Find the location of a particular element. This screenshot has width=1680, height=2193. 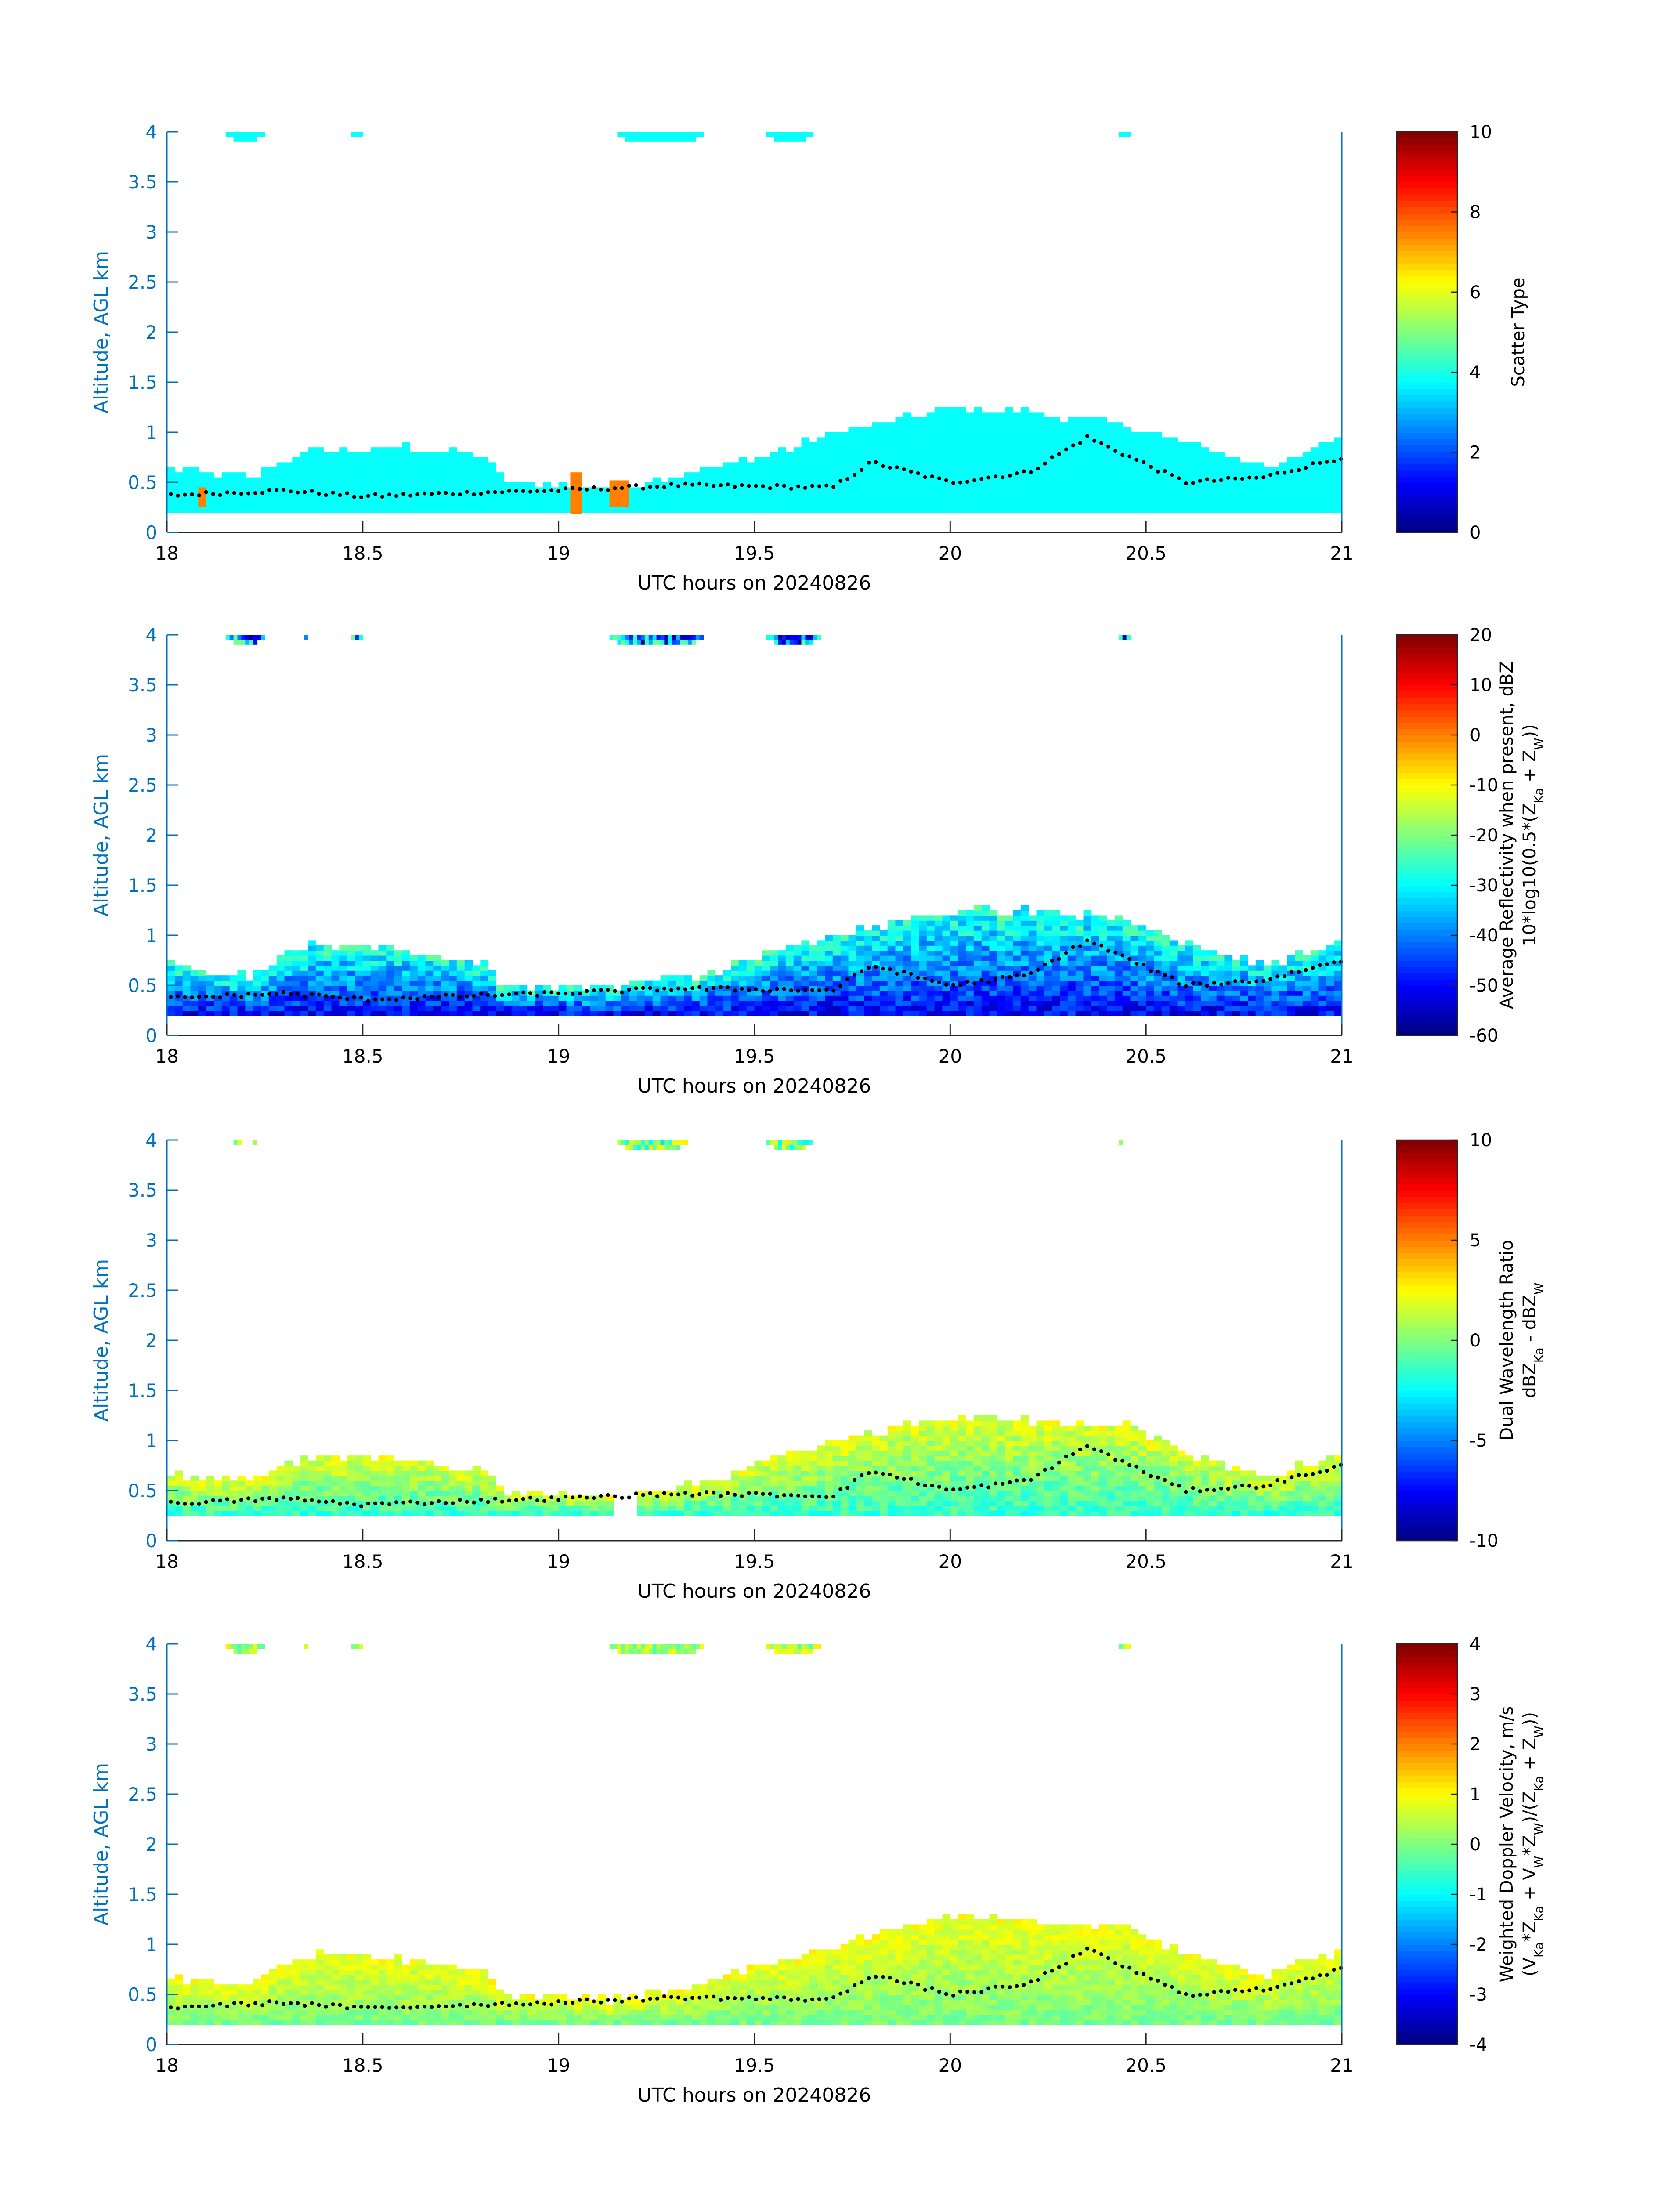

colorbar-tick-label: -30 is located at coordinates (1484, 886).